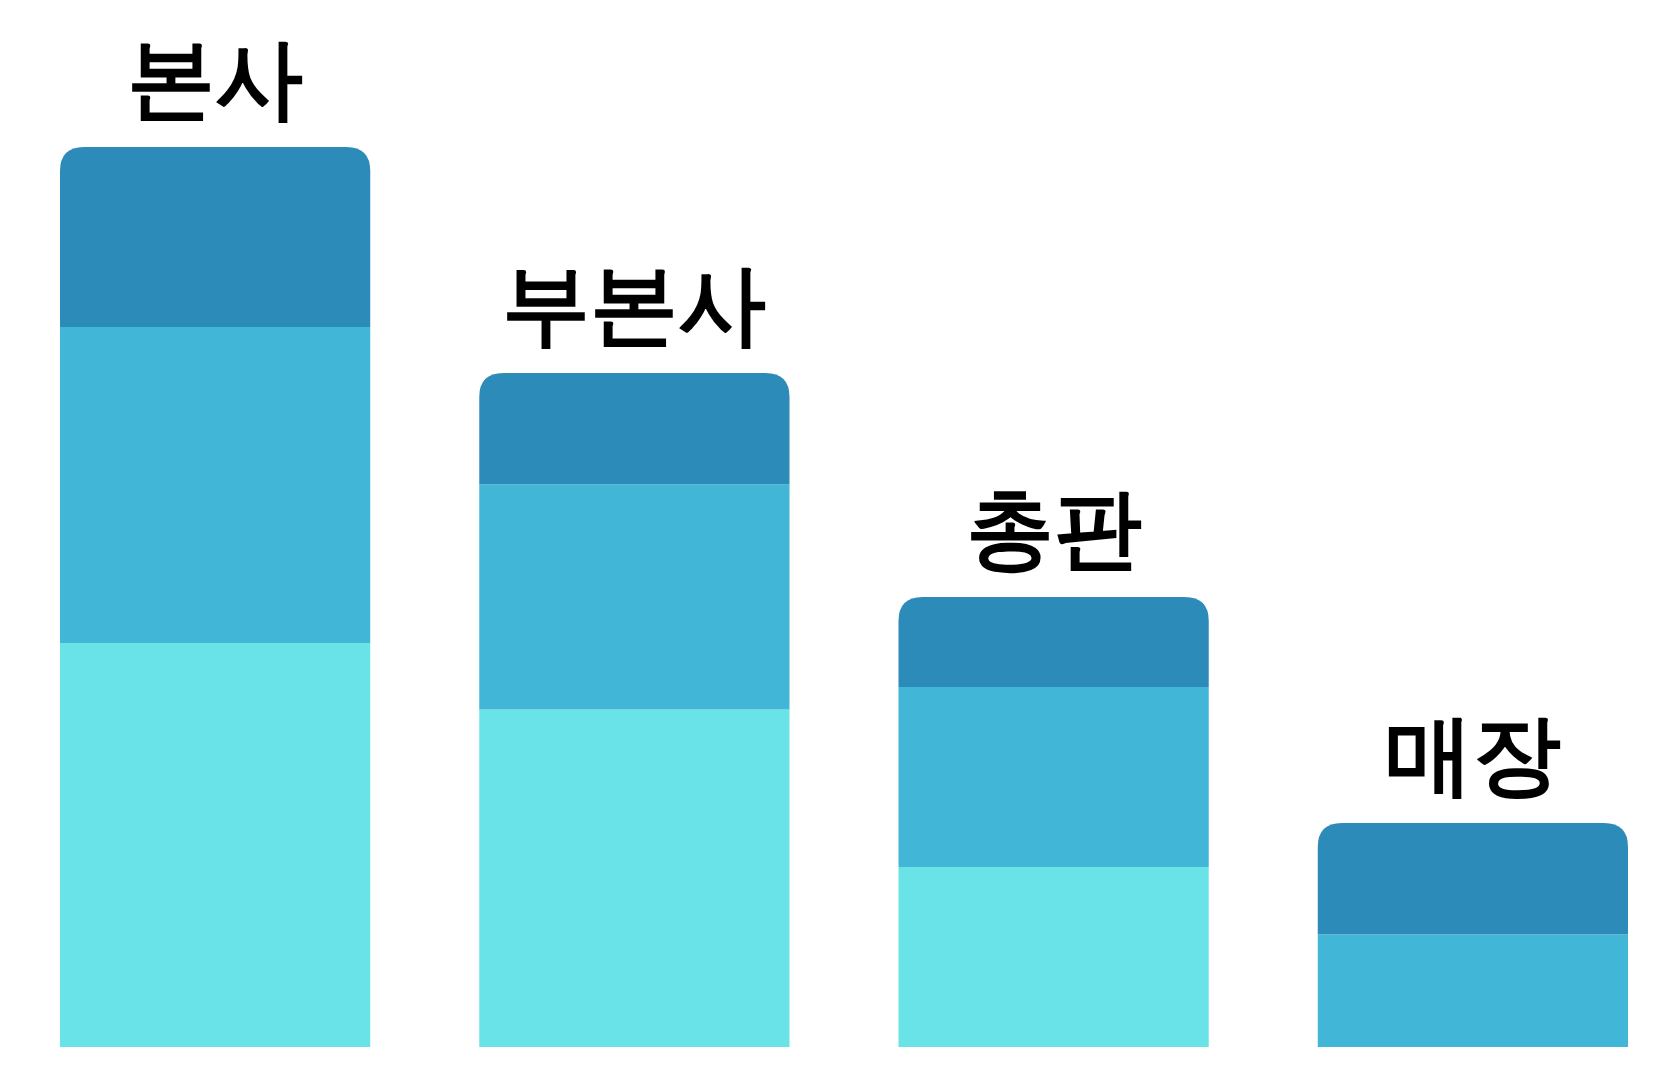  I want to click on x-tick-label: 부본사, so click(634, 304).